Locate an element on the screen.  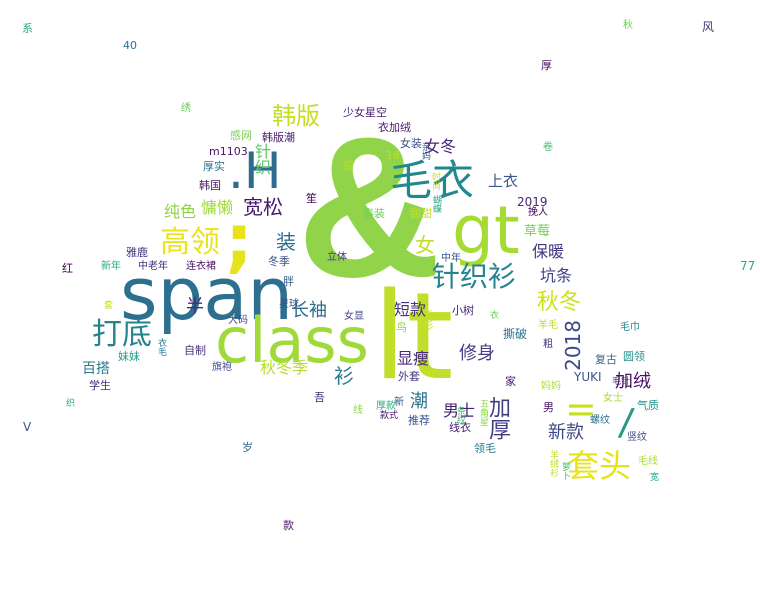
word: 家 is located at coordinates (510, 381).